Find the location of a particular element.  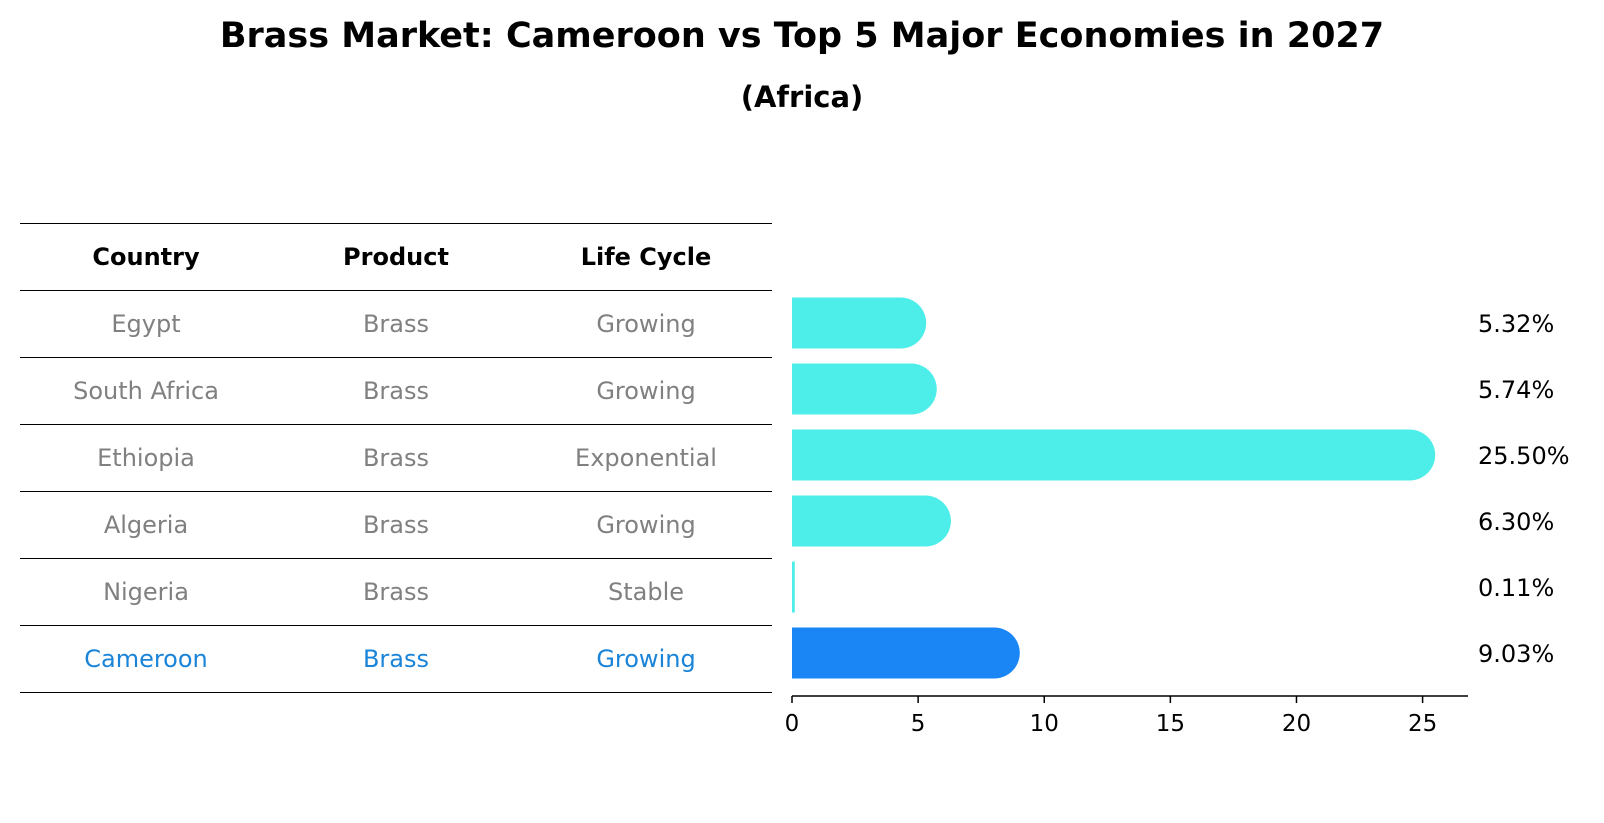

bar-value-label: 5.74% is located at coordinates (1516, 390).